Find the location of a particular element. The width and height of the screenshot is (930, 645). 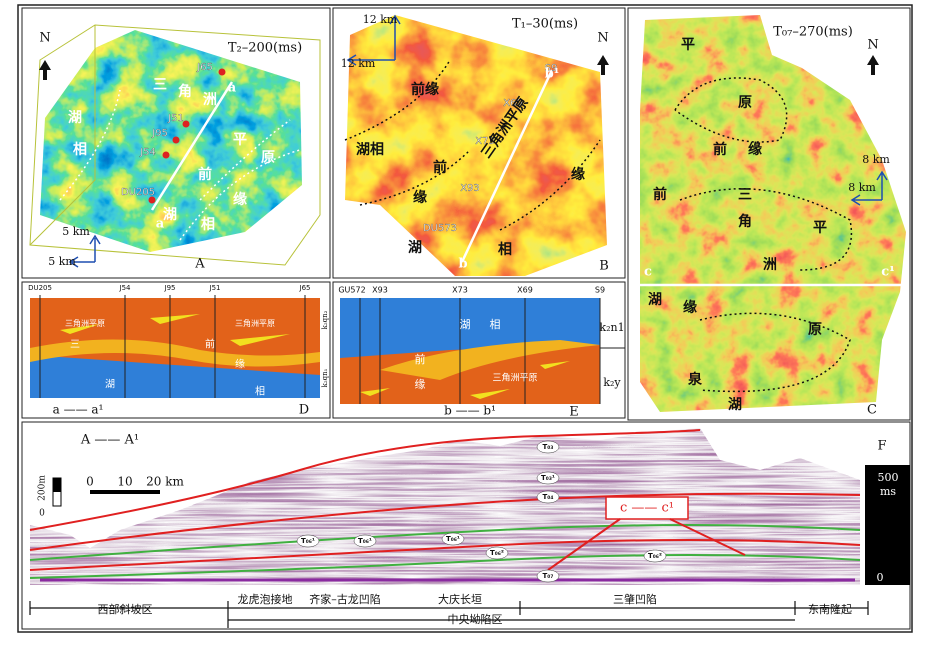

facies-label: 湖相 is located at coordinates (370, 149).